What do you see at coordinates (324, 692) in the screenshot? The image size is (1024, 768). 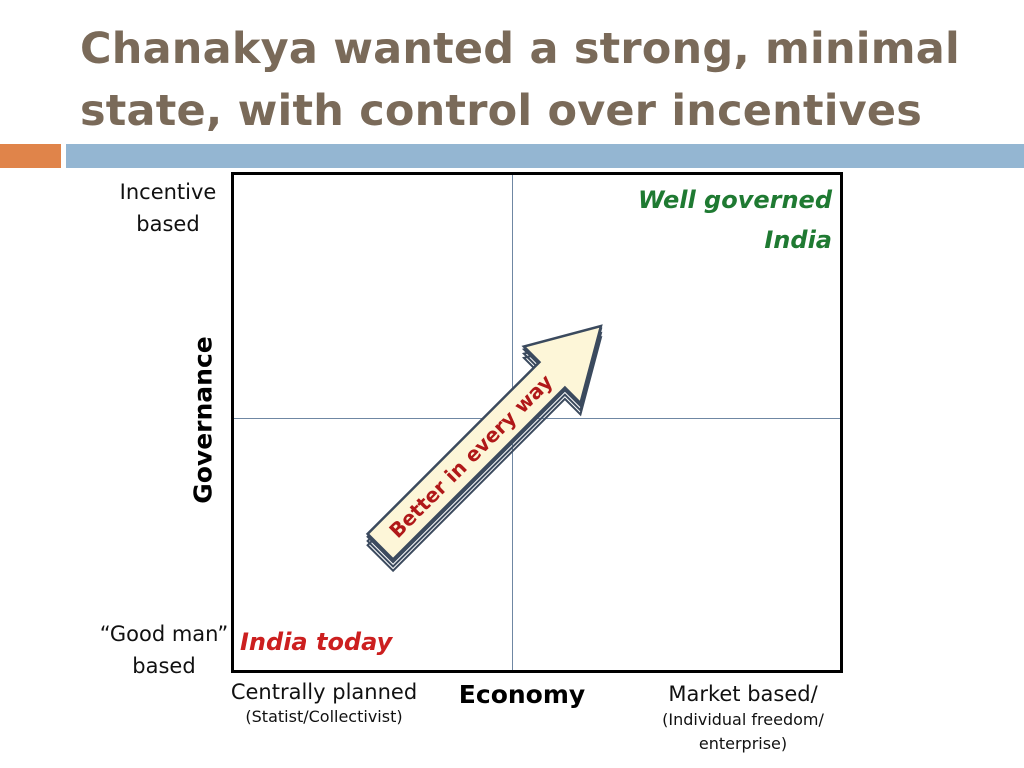 I see `x-left-main: Centrally planned` at bounding box center [324, 692].